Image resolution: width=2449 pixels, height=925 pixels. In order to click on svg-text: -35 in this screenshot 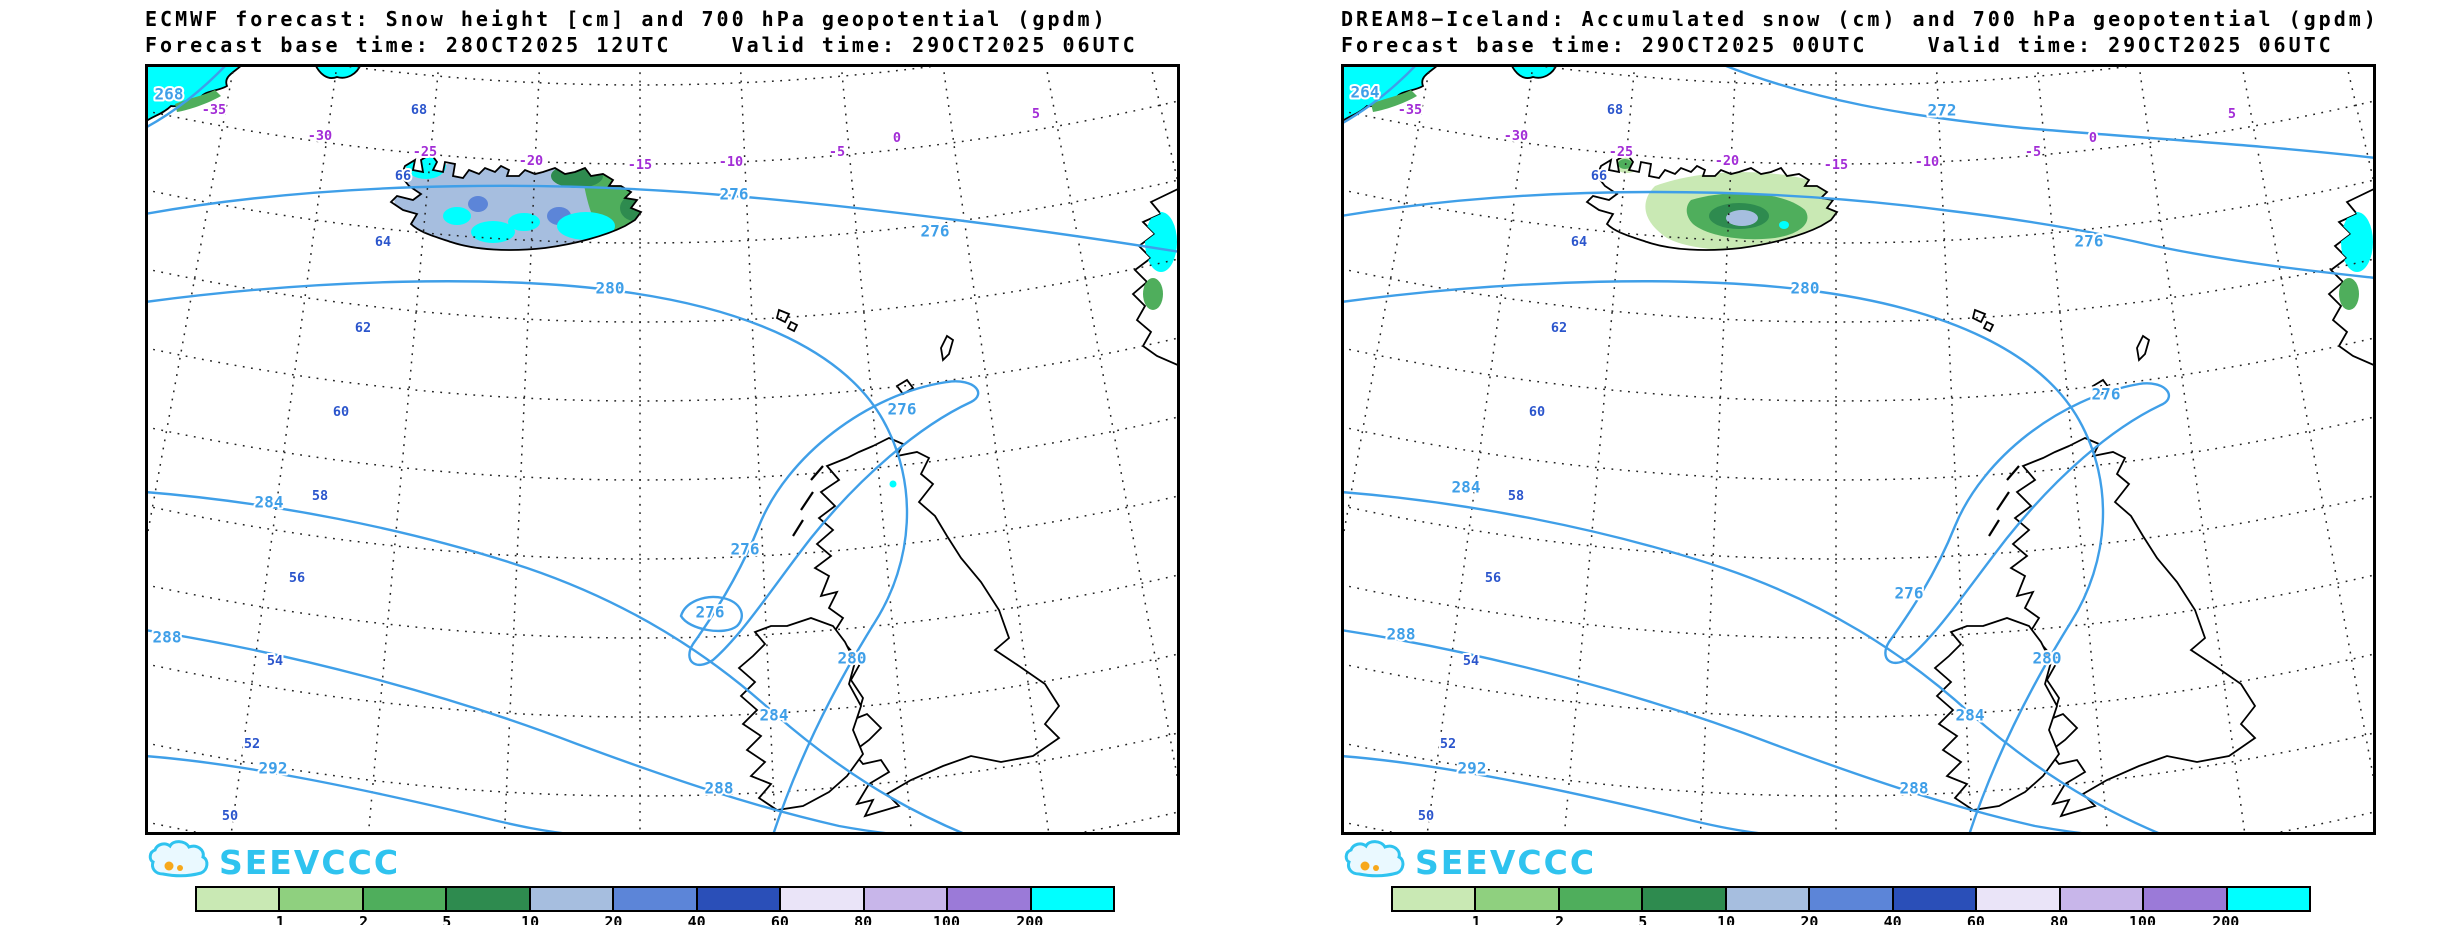, I will do `click(1410, 110)`.